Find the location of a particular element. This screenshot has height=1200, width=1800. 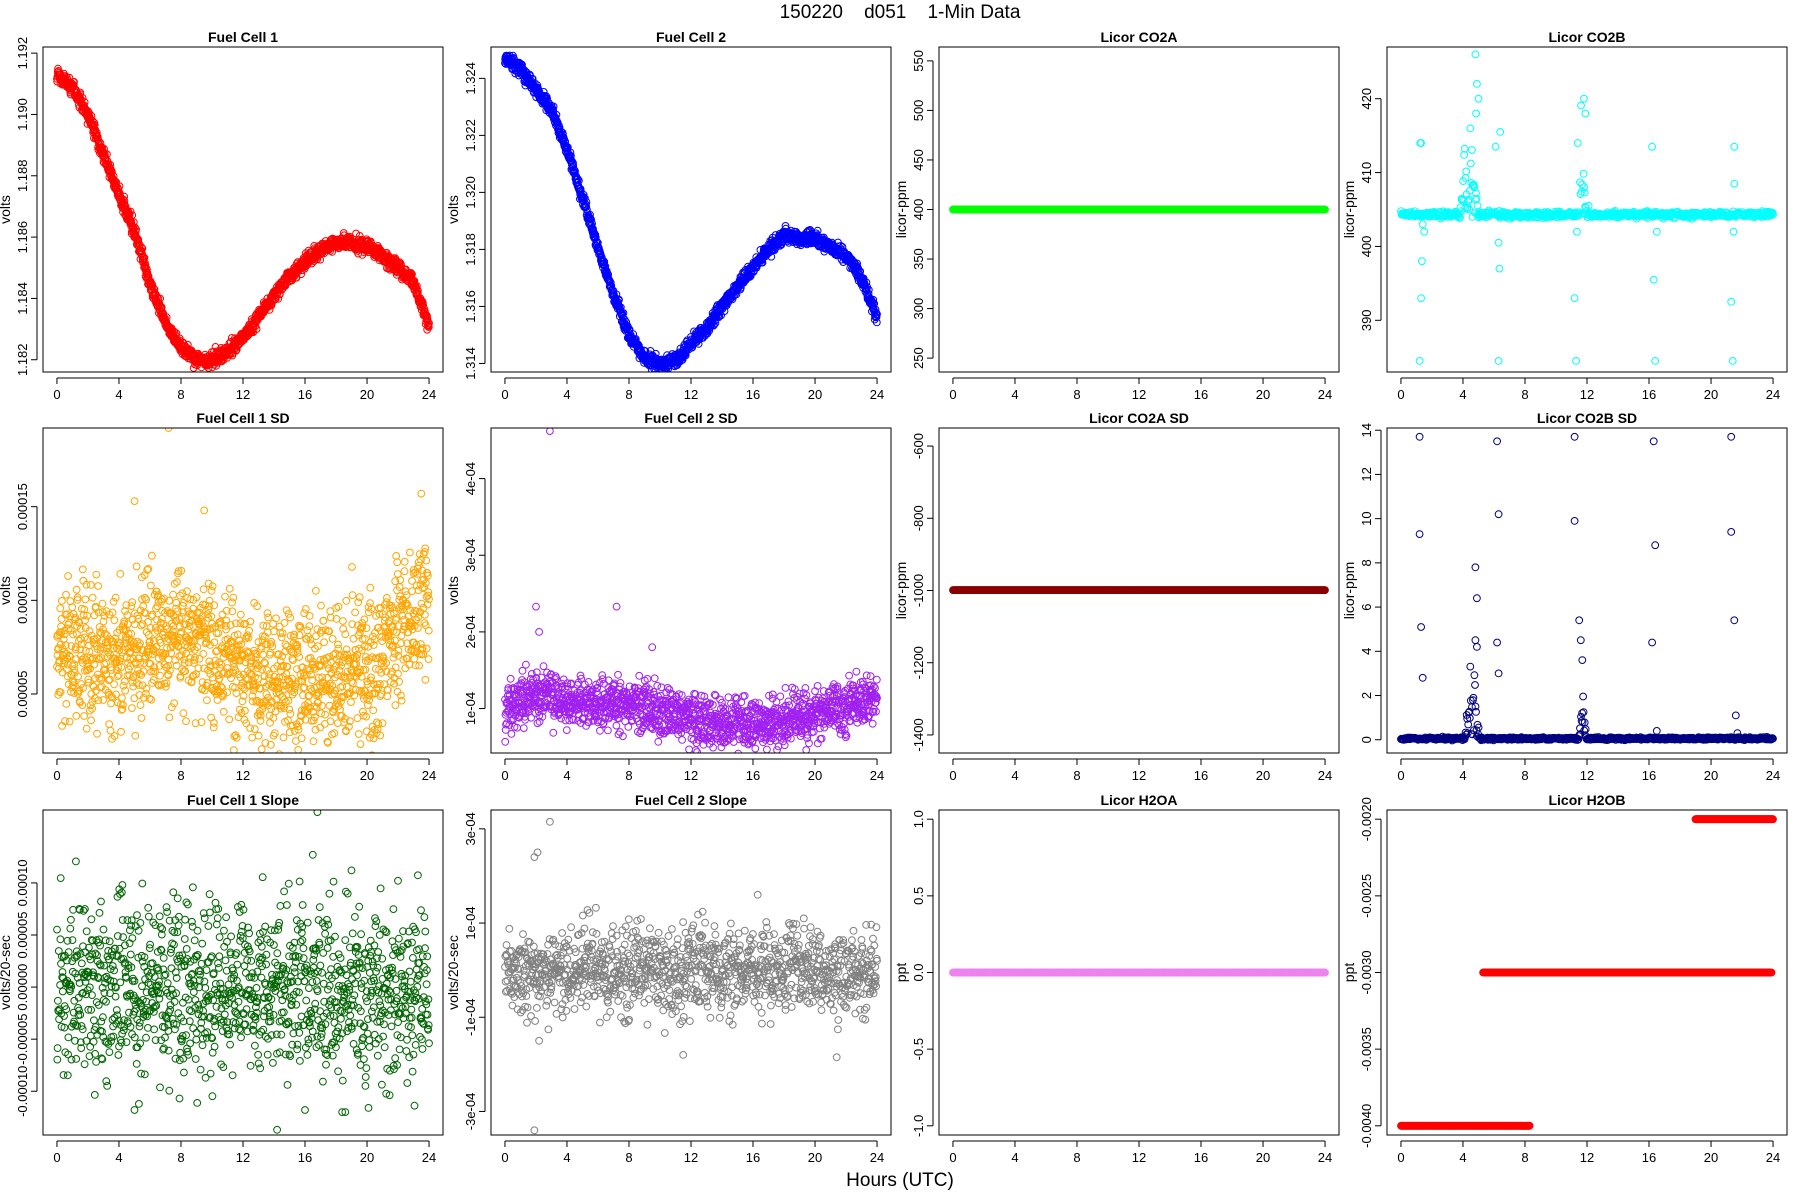

chart-title: Licor CO2B is located at coordinates (1586, 37).